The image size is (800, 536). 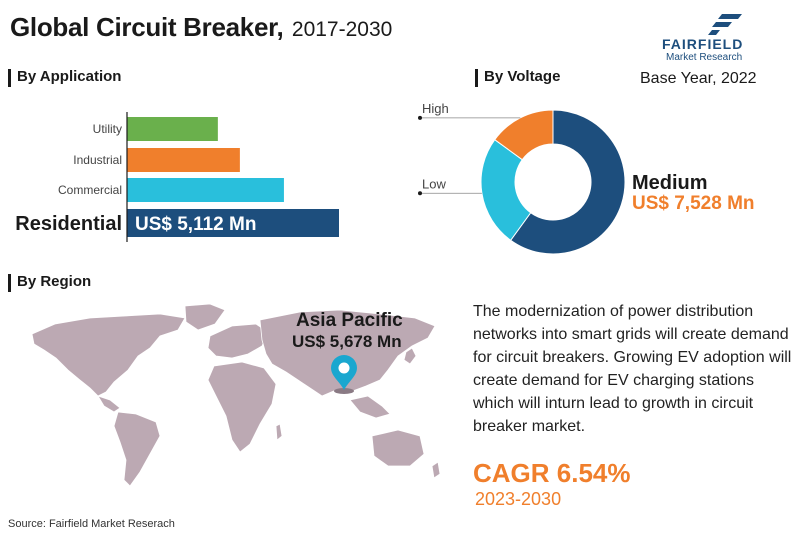 I want to click on base-year-label: Base Year, 2022, so click(x=698, y=78).